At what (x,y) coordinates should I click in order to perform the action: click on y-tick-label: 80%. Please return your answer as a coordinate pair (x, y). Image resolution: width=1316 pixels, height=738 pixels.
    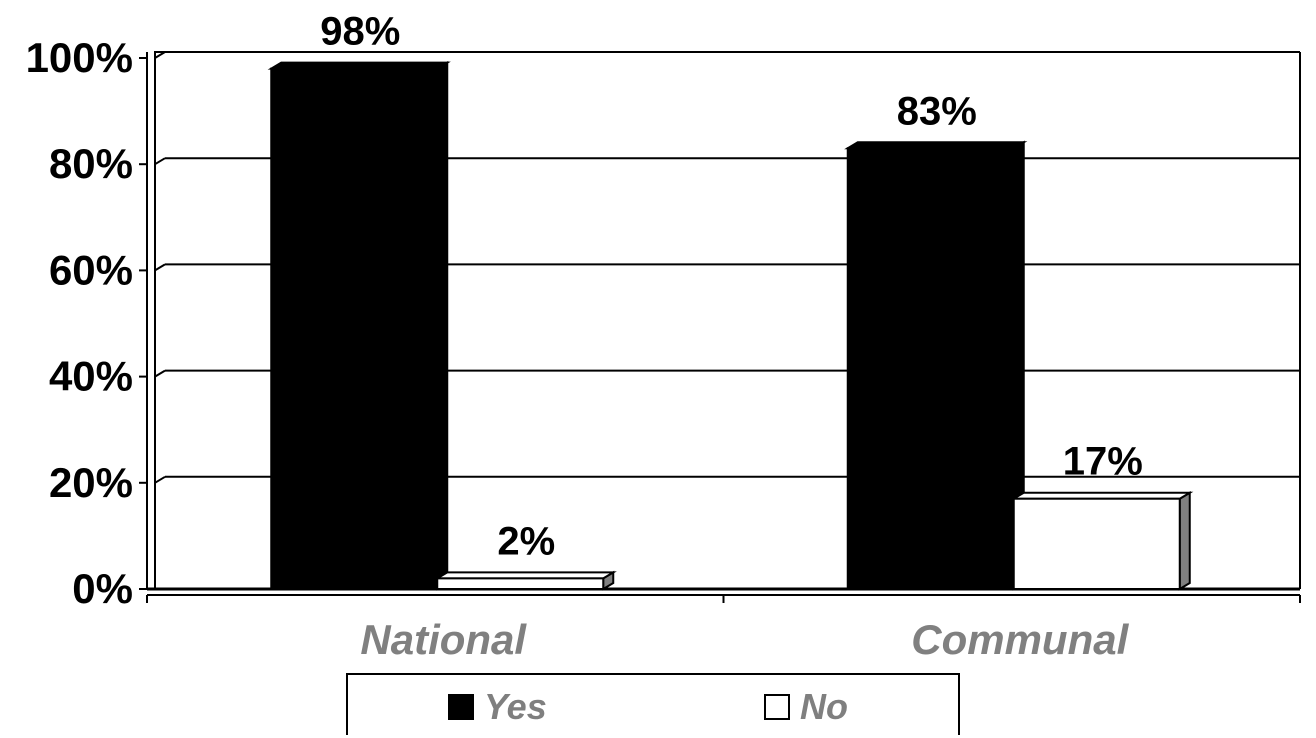
    Looking at the image, I should click on (91, 163).